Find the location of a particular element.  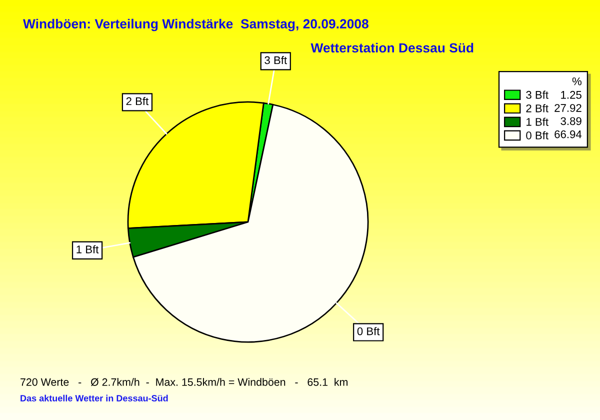

slice-label: 2 Bft is located at coordinates (137, 101).